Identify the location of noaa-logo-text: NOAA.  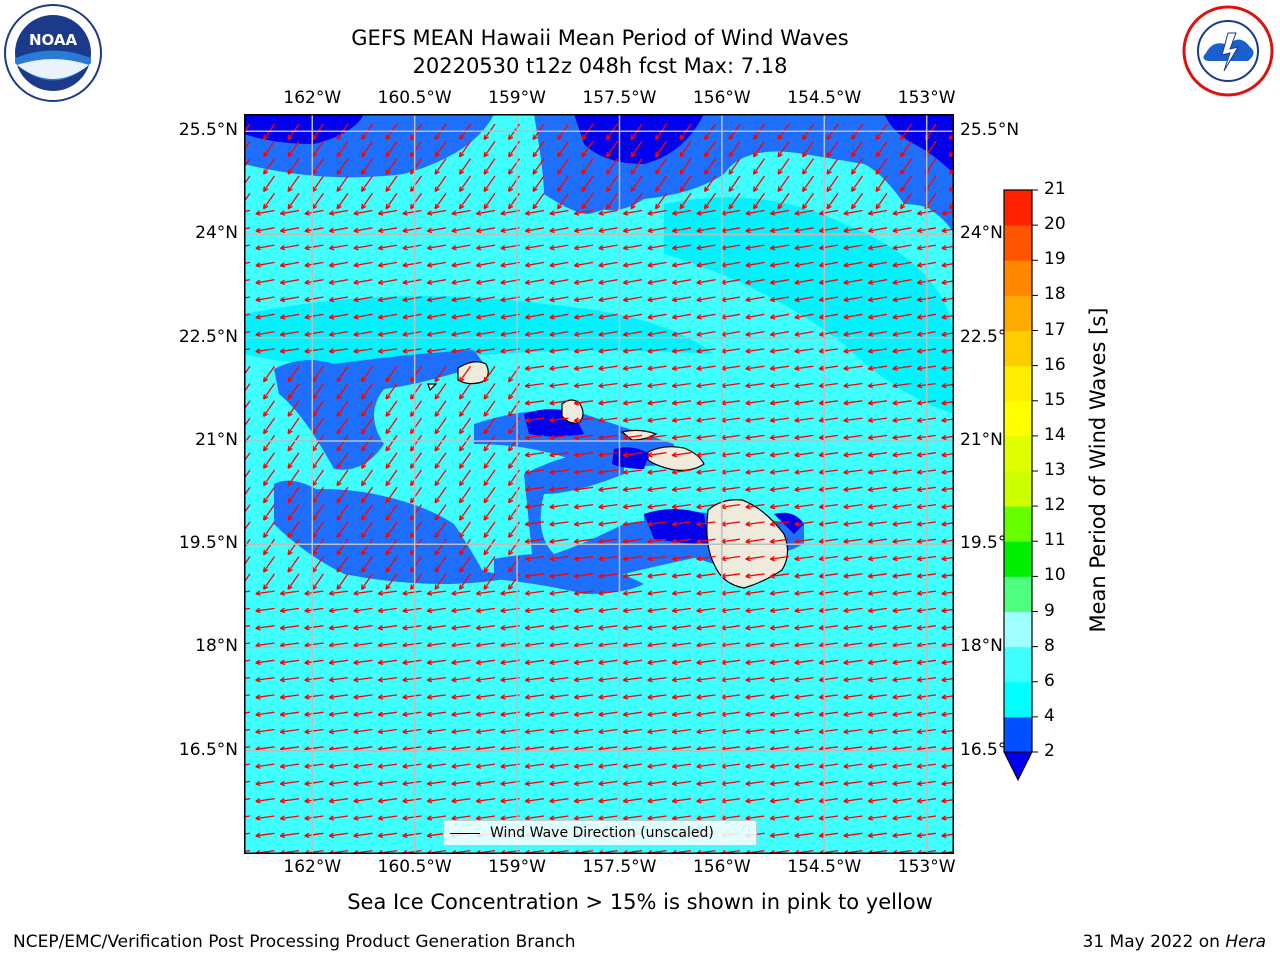
(53, 40).